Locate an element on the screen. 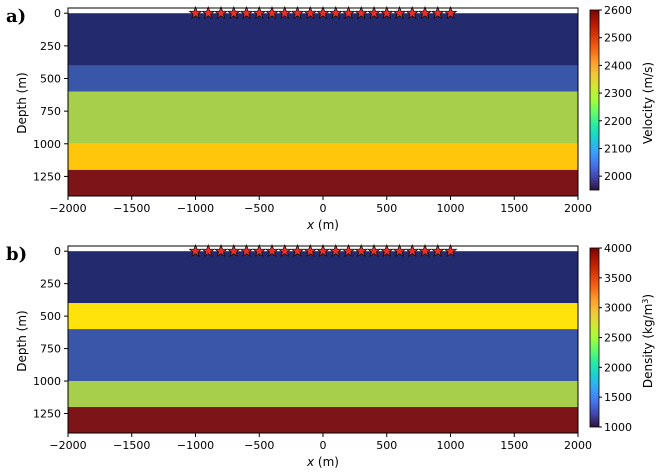 The height and width of the screenshot is (472, 661). y-tick-label-a: 0 is located at coordinates (57, 13).